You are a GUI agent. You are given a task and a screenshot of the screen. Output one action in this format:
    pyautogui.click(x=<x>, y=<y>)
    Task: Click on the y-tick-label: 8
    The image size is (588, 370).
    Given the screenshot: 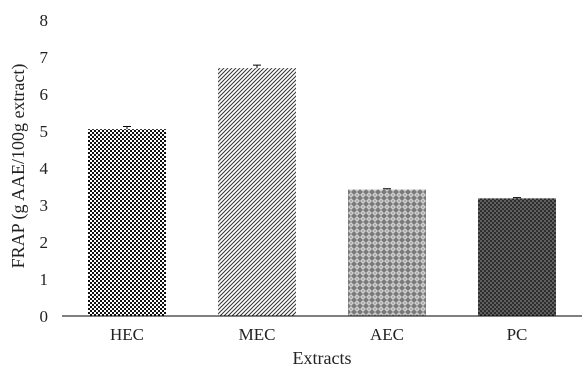 What is the action you would take?
    pyautogui.click(x=44, y=20)
    